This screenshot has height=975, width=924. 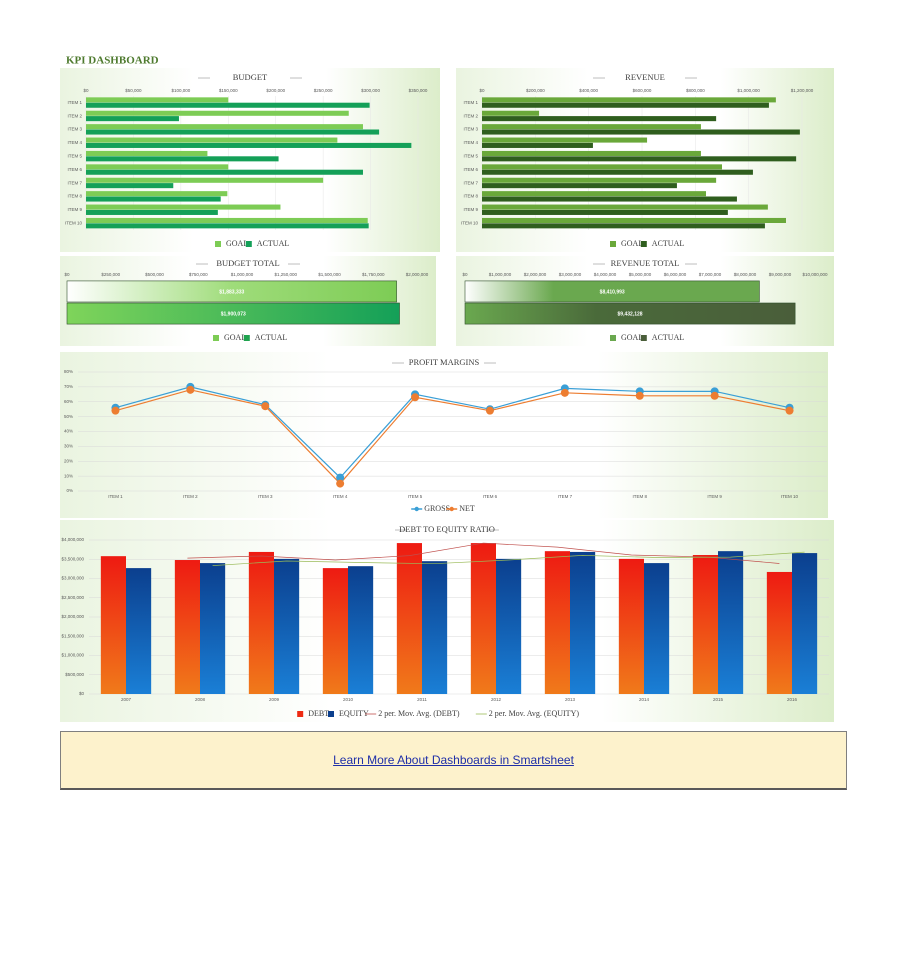 What do you see at coordinates (470, 115) in the screenshot?
I see `category-label: ITEM 2` at bounding box center [470, 115].